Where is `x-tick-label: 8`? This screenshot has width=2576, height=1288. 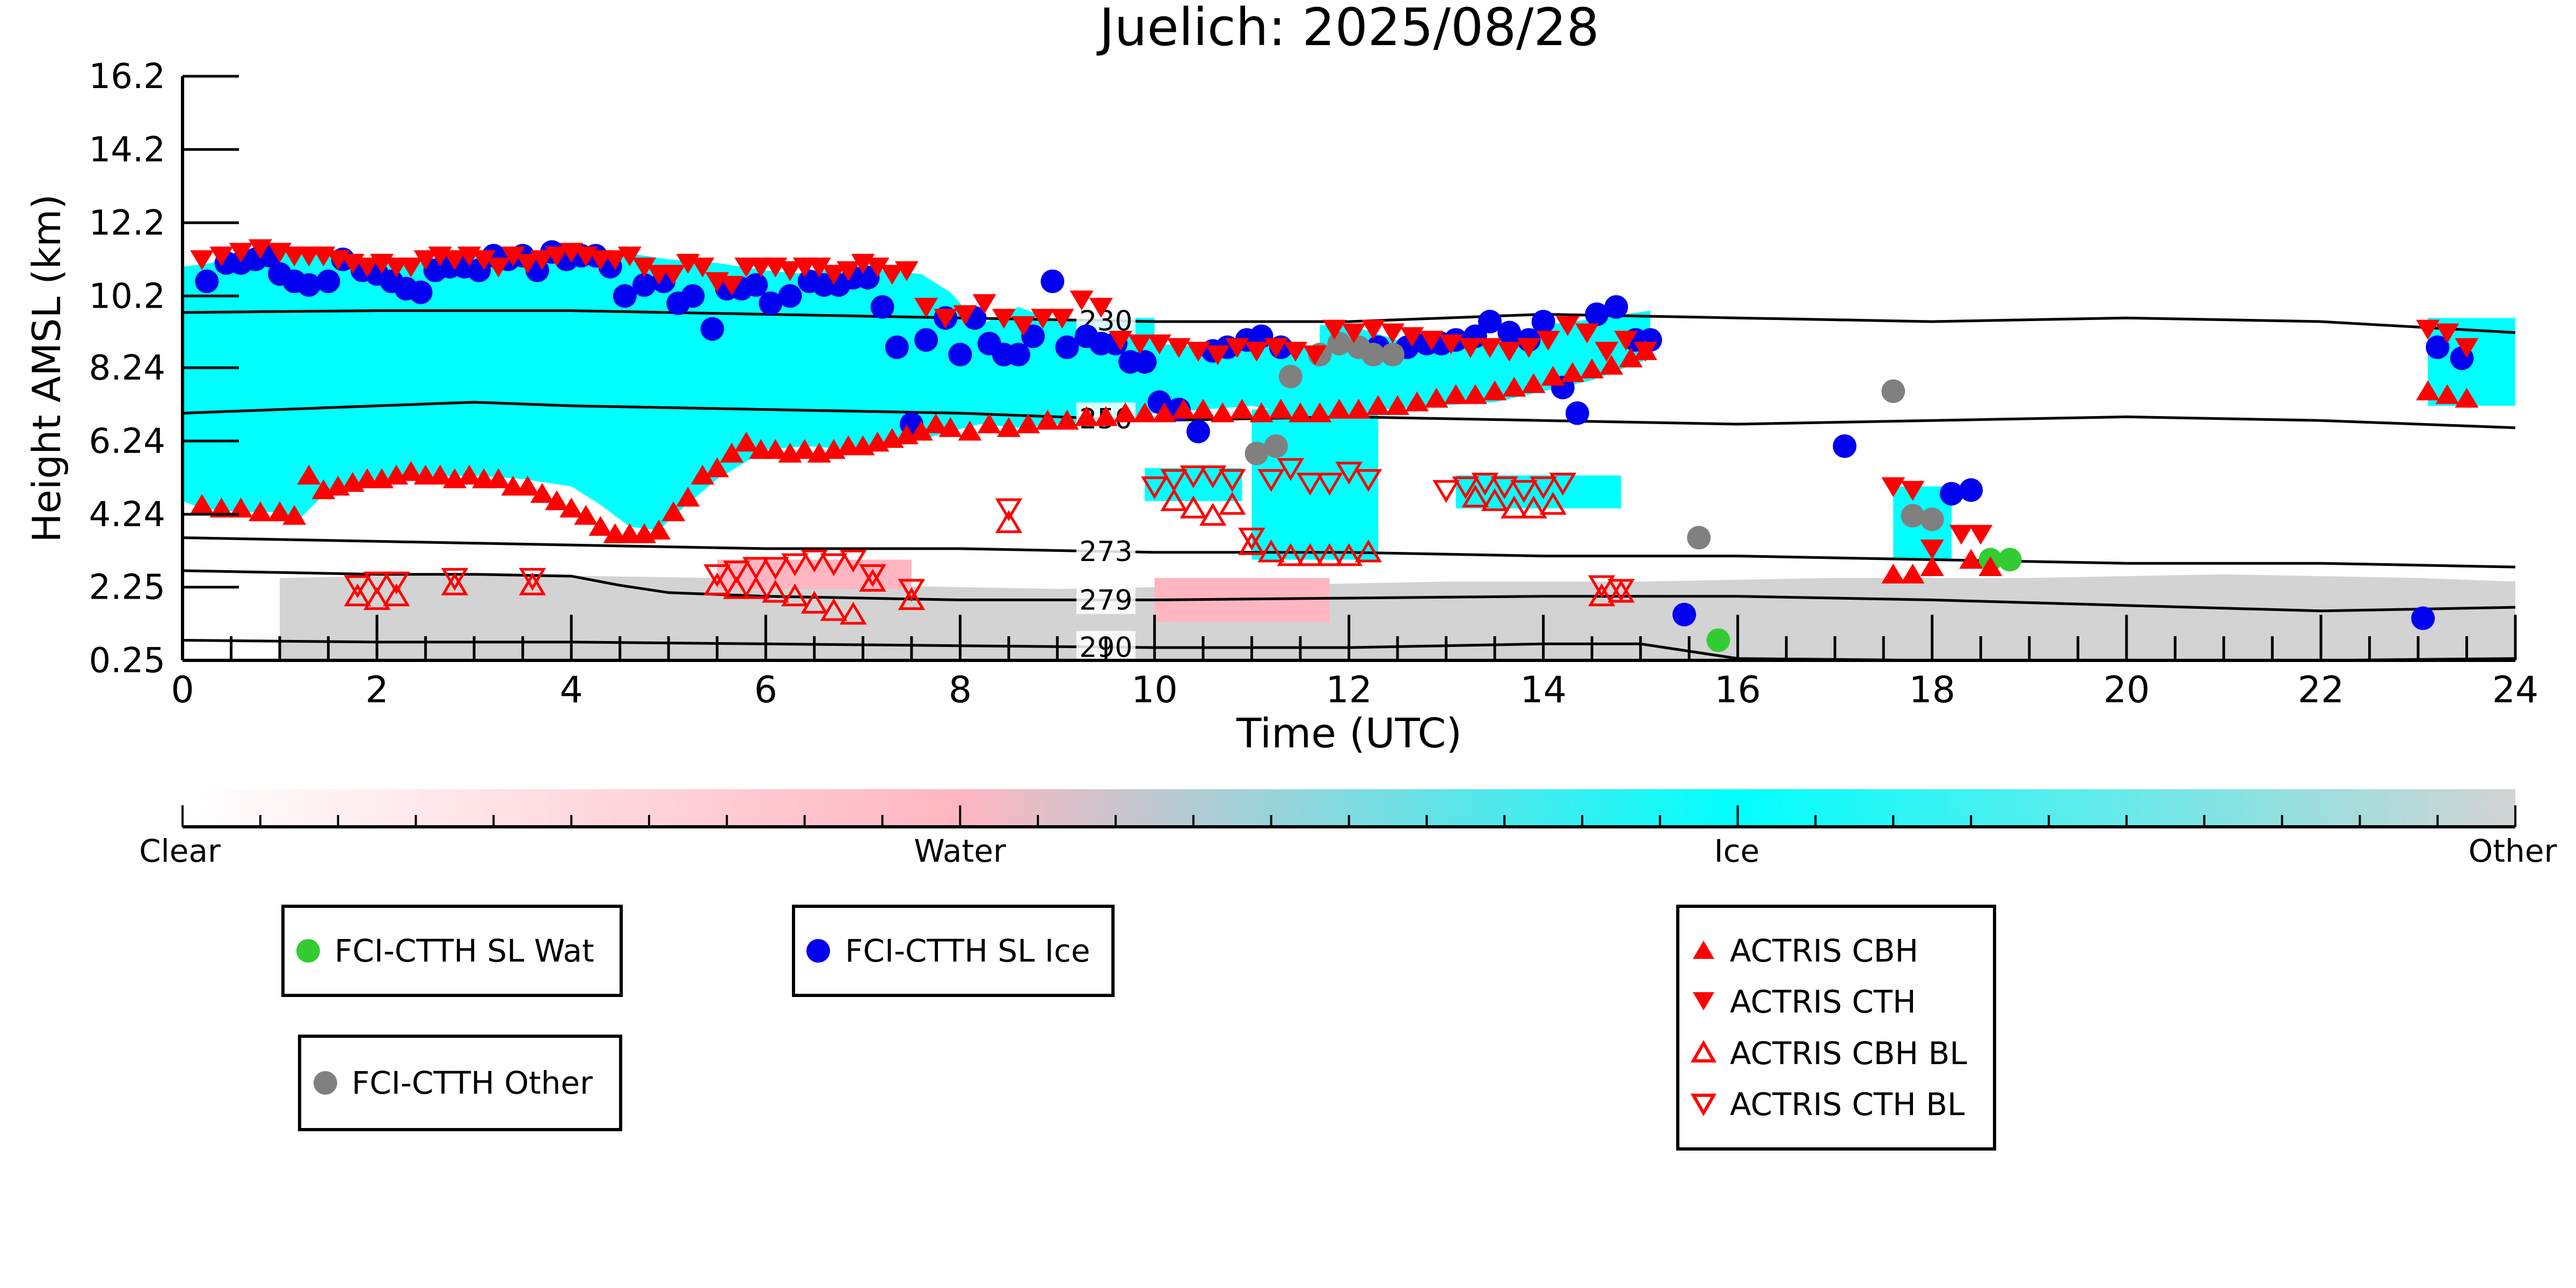
x-tick-label: 8 is located at coordinates (960, 690).